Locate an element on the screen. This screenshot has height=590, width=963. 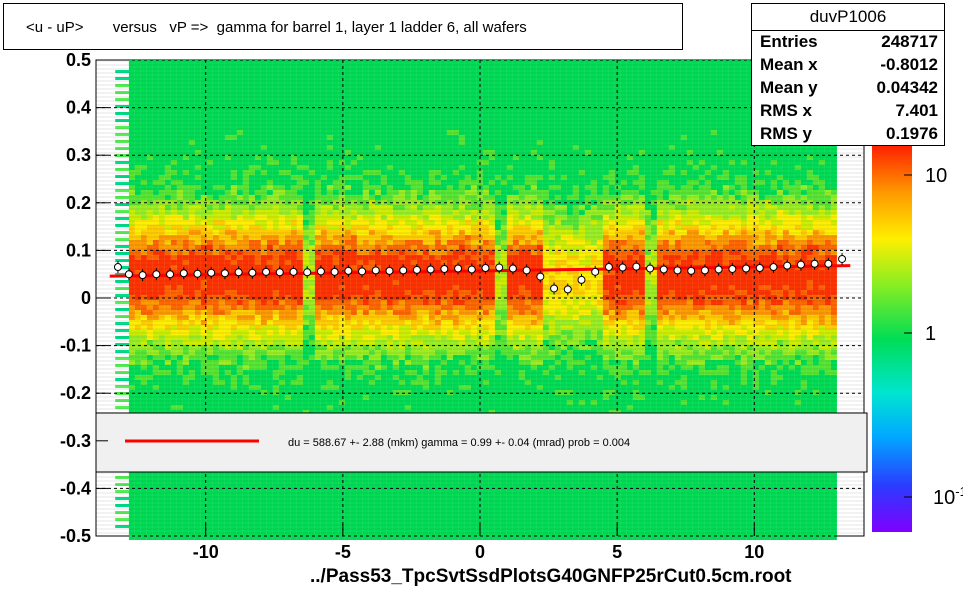
y-tick-label: 0.3 is located at coordinates (78, 155).